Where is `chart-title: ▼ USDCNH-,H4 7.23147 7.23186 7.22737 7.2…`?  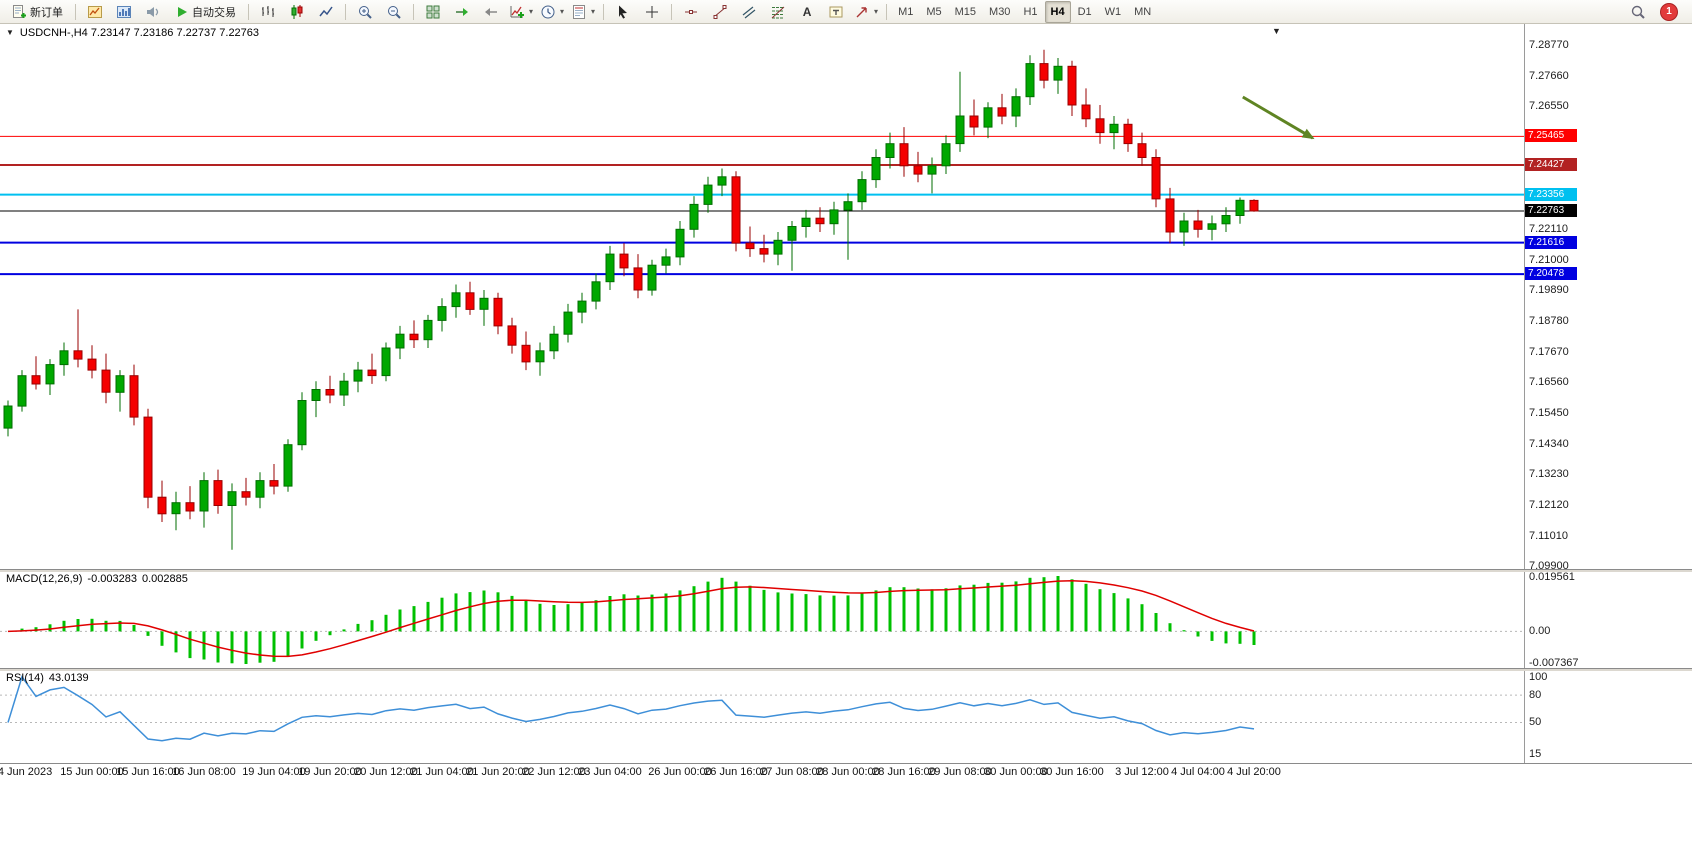 chart-title: ▼ USDCNH-,H4 7.23147 7.23186 7.22737 7.2… is located at coordinates (132, 33).